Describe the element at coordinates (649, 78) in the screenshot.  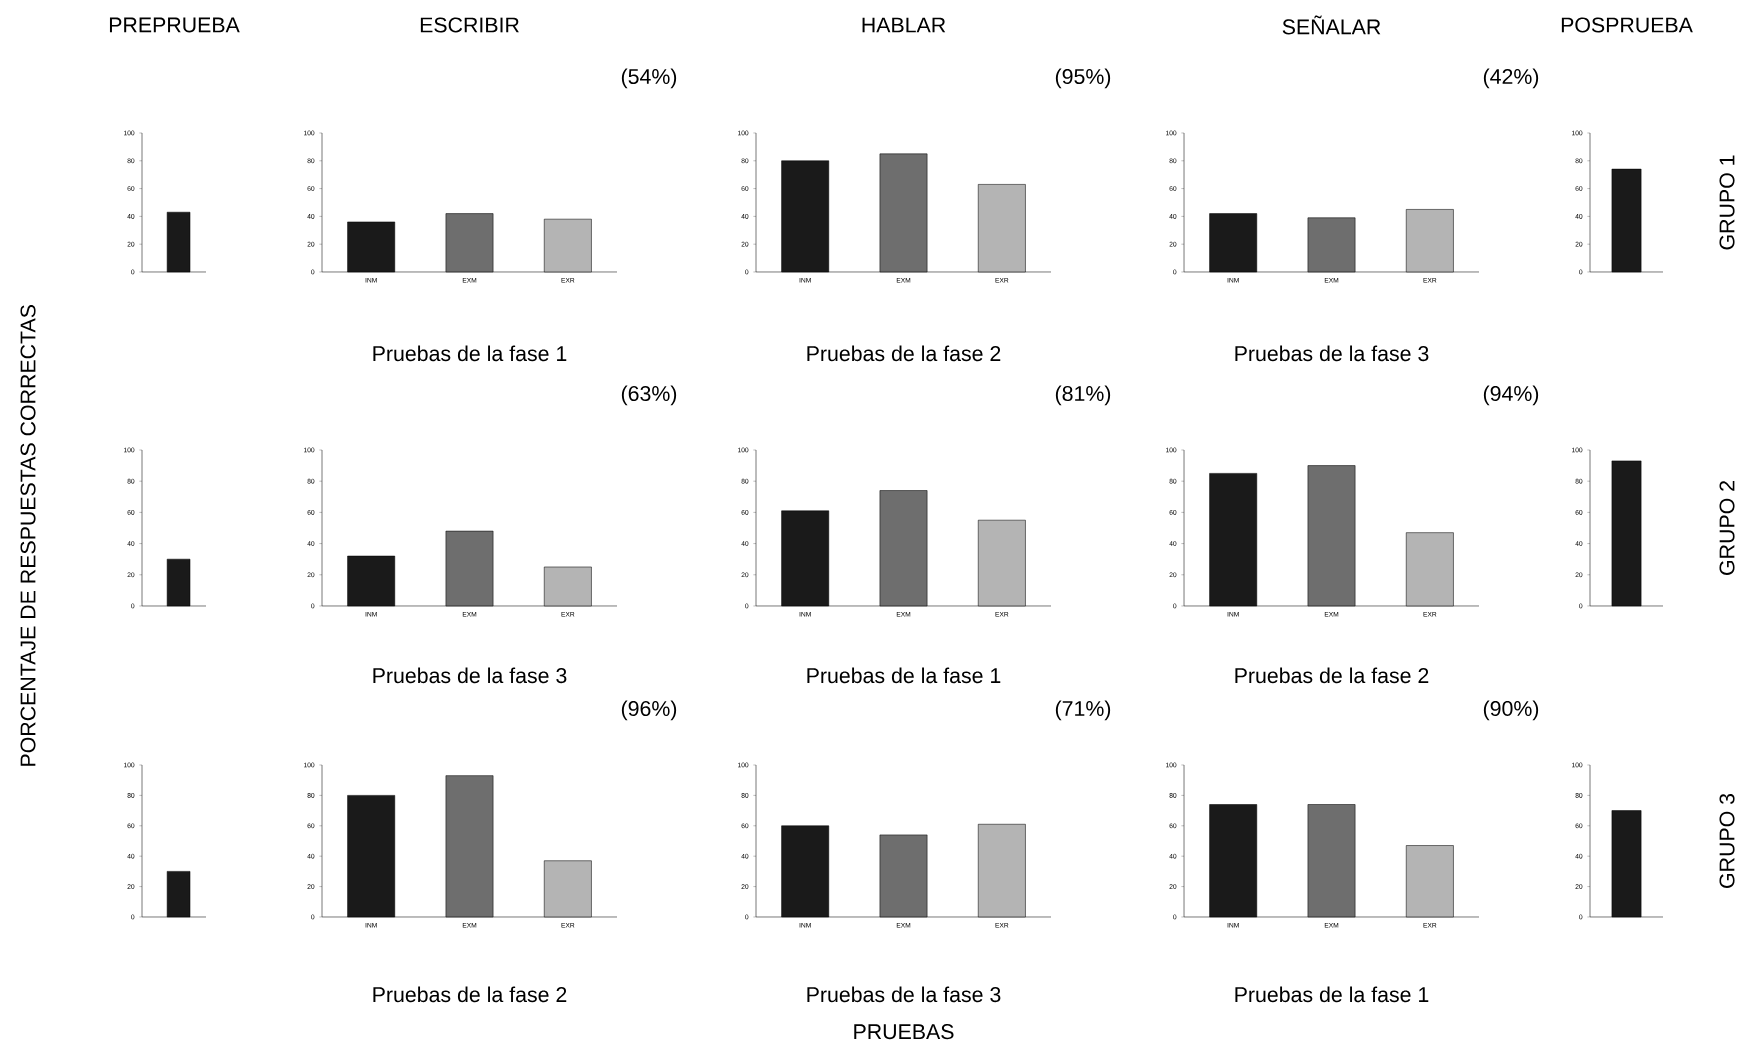
I see `text: (54%)` at that location.